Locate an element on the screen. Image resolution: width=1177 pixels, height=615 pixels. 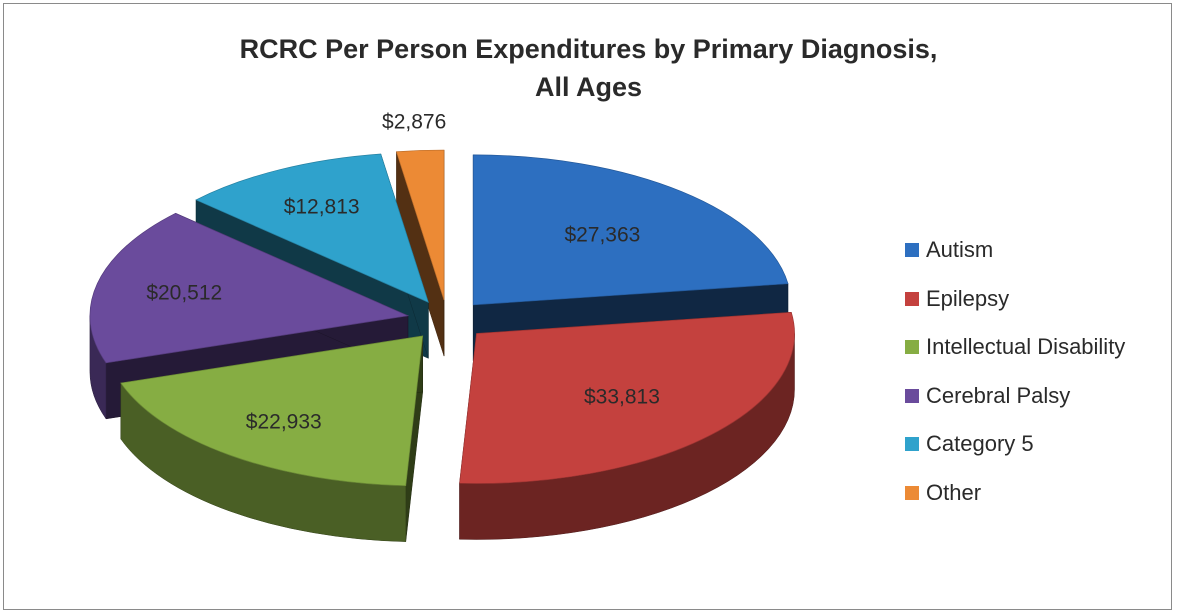
pie-slice-intellectual-disability is located at coordinates (272, 438).